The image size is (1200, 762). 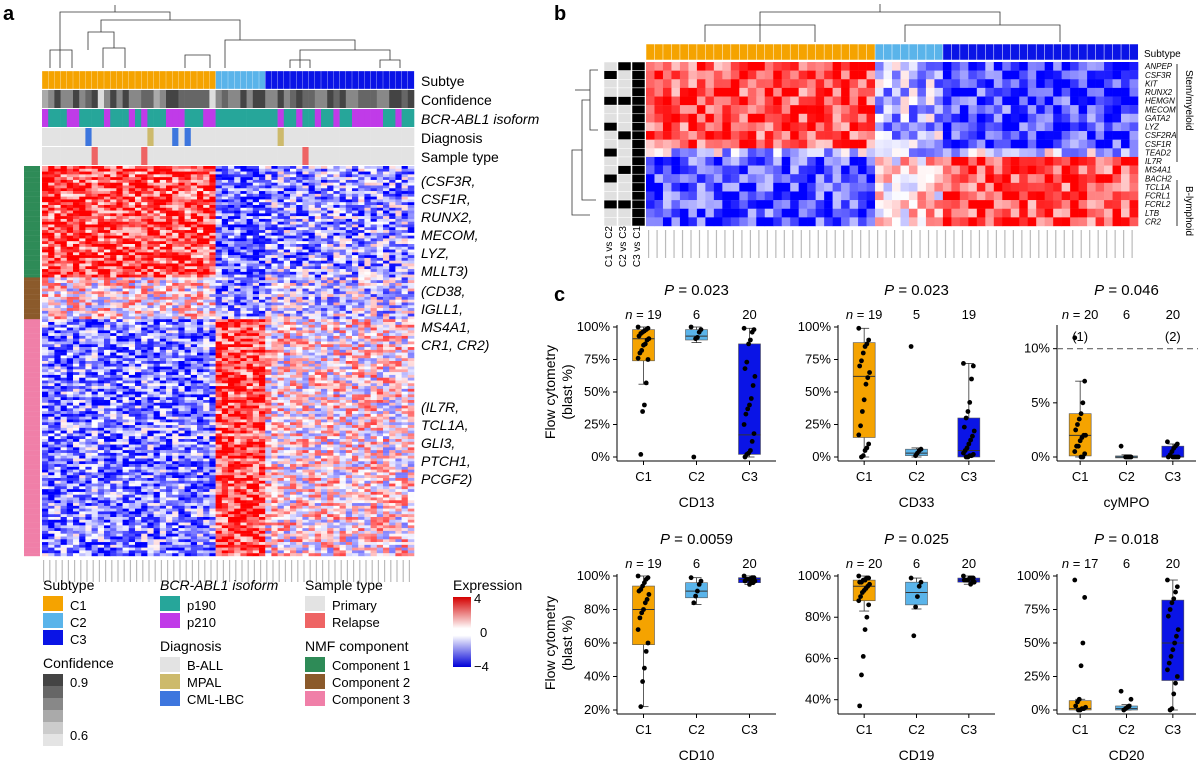 I want to click on diagnosis-cell, so click(x=219, y=137).